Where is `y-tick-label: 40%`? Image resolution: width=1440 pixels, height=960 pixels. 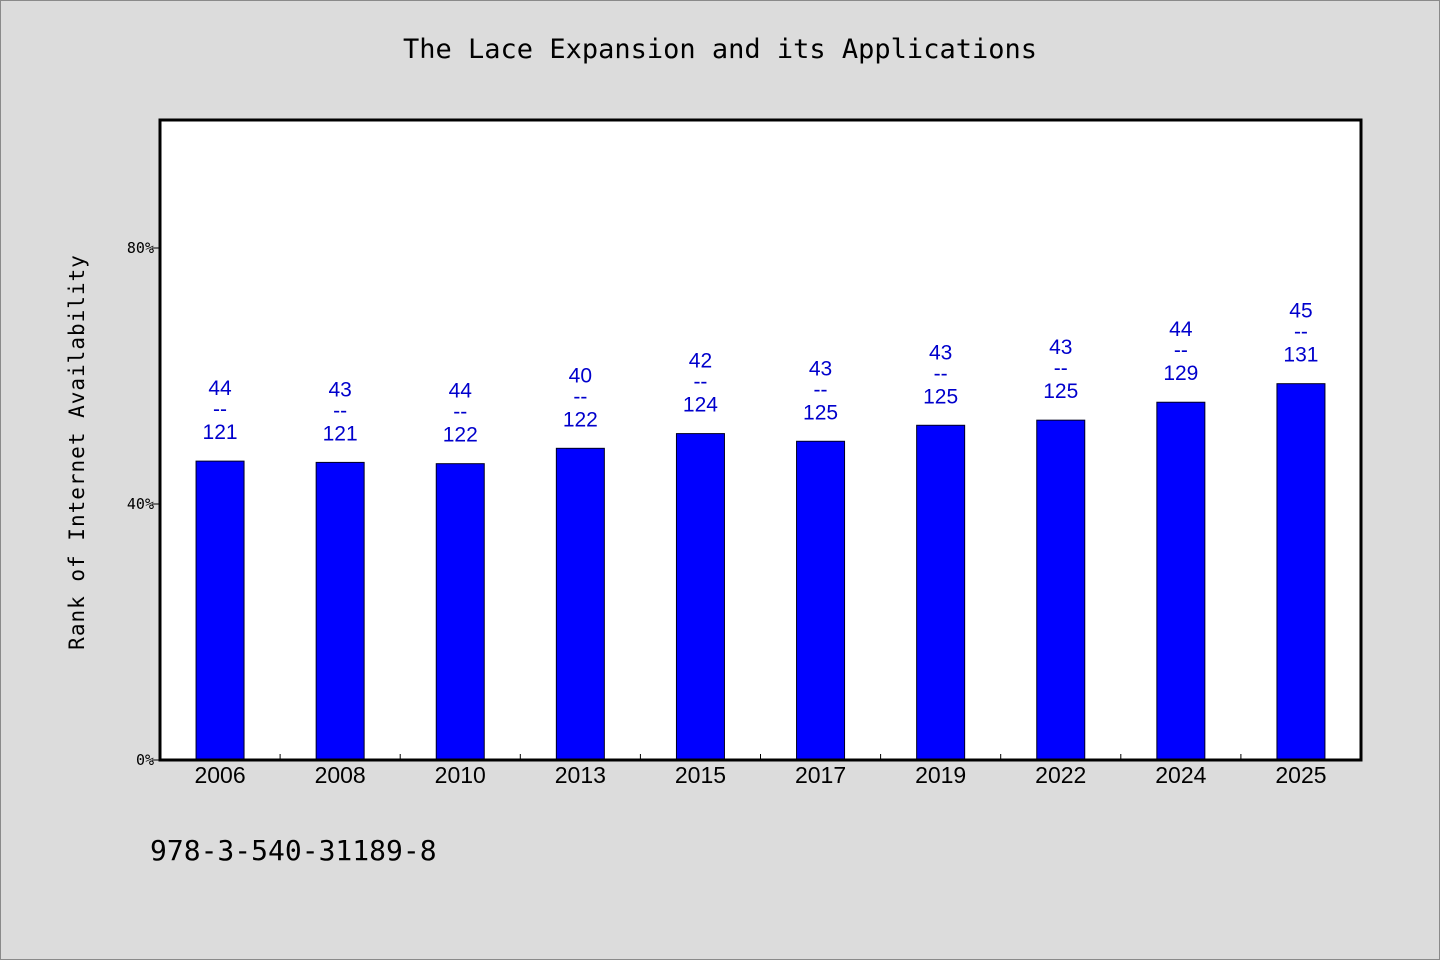 y-tick-label: 40% is located at coordinates (140, 504).